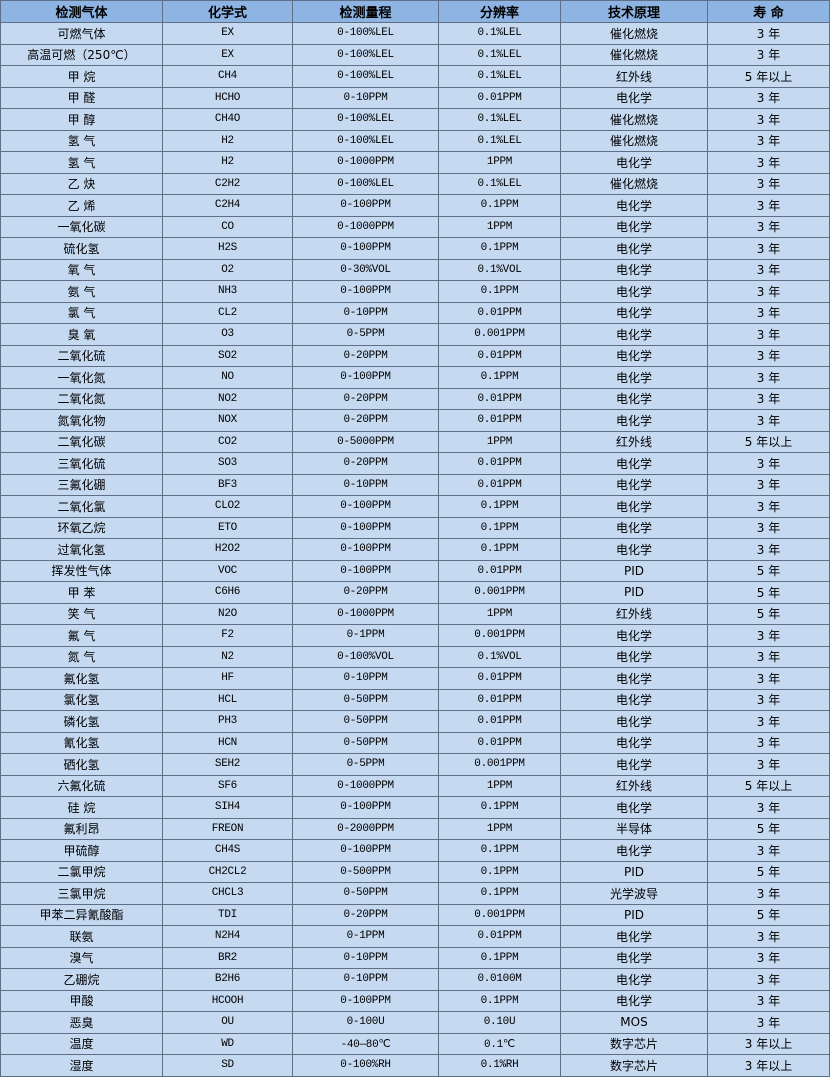 The height and width of the screenshot is (1077, 831). What do you see at coordinates (415, 871) in the screenshot?
I see `table-row: 二氯甲烷 CH2CL2 0-500PPM 0.1PPM PID 5 年` at bounding box center [415, 871].